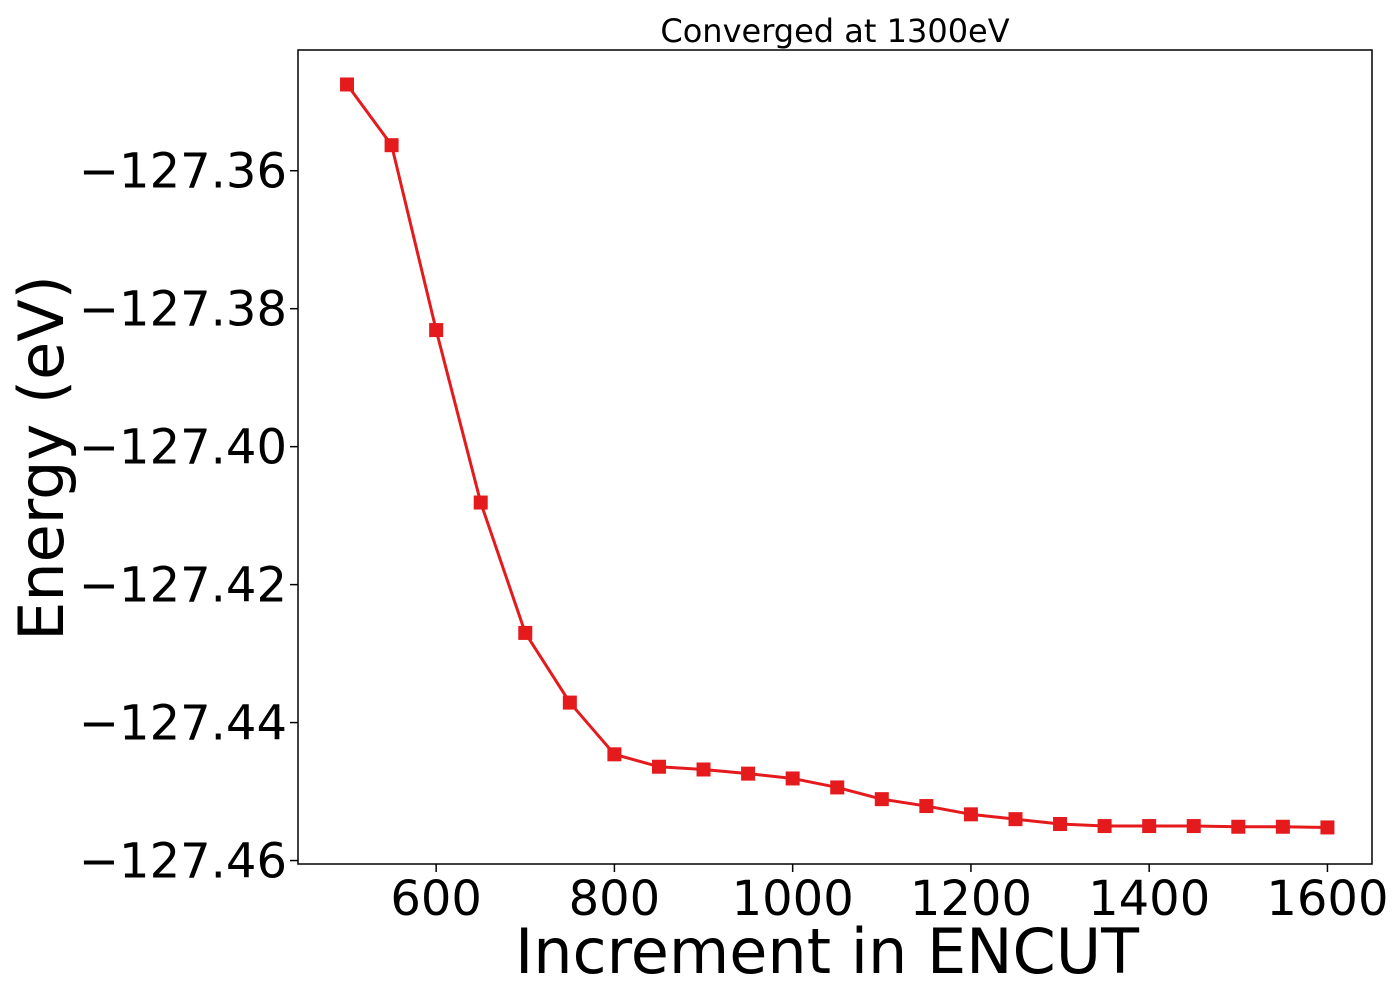  What do you see at coordinates (436, 899) in the screenshot?
I see `x-tick-label: 600` at bounding box center [436, 899].